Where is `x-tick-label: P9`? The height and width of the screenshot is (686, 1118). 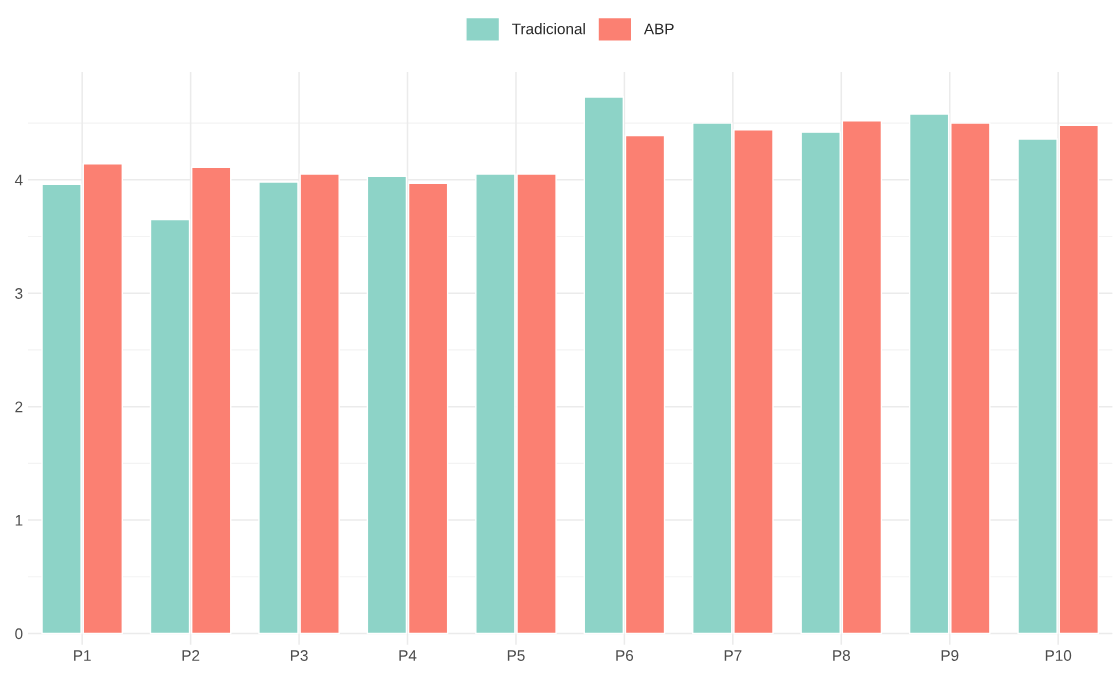
x-tick-label: P9 is located at coordinates (950, 655).